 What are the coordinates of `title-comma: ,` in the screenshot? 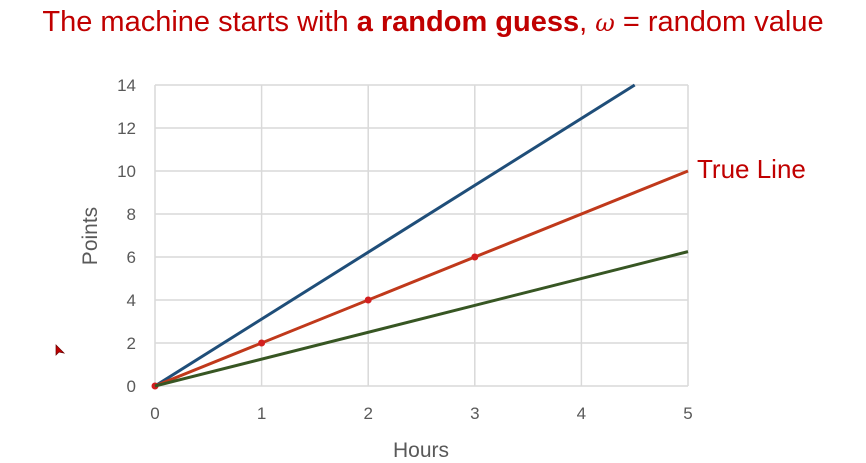 It's located at (587, 22).